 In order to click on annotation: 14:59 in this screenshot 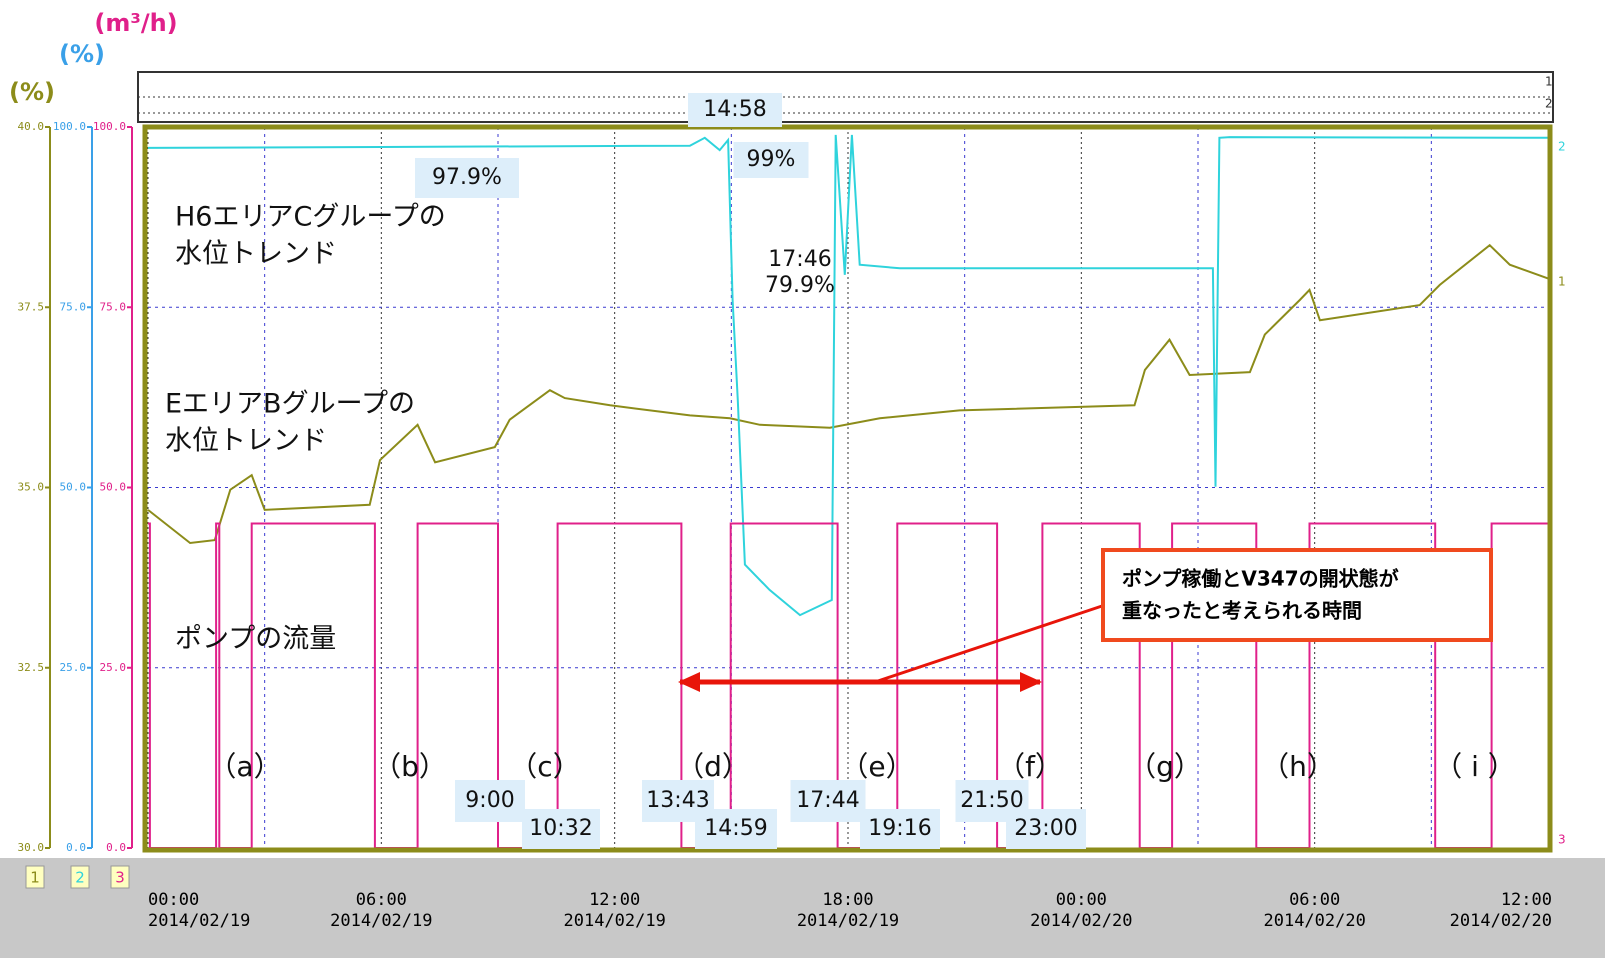, I will do `click(735, 828)`.